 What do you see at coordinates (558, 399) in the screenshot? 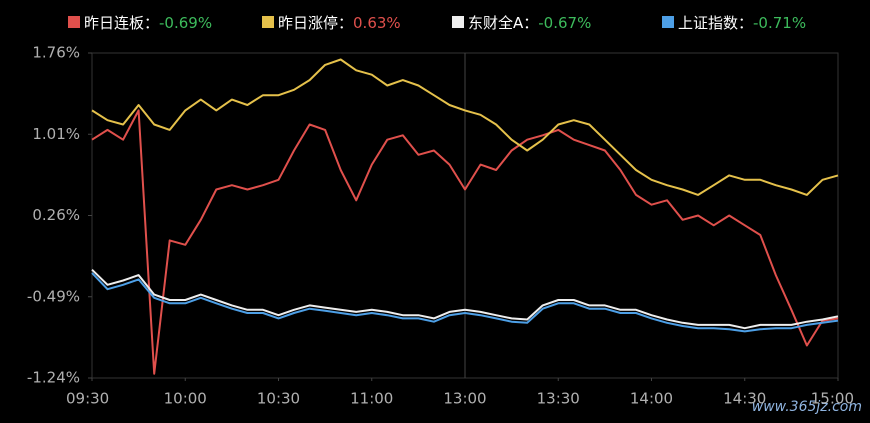
I see `x-tick-label: 13:30` at bounding box center [558, 399].